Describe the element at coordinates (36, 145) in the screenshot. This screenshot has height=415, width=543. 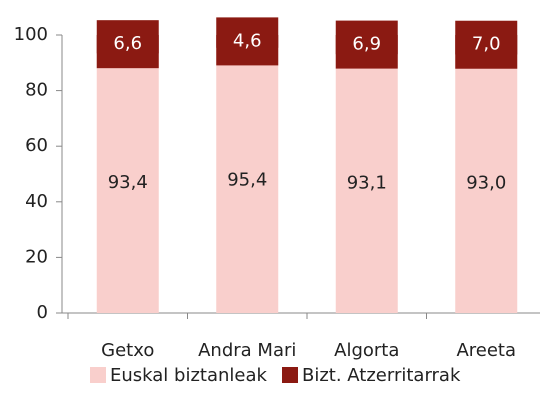
I see `y-tick-label: 60` at that location.